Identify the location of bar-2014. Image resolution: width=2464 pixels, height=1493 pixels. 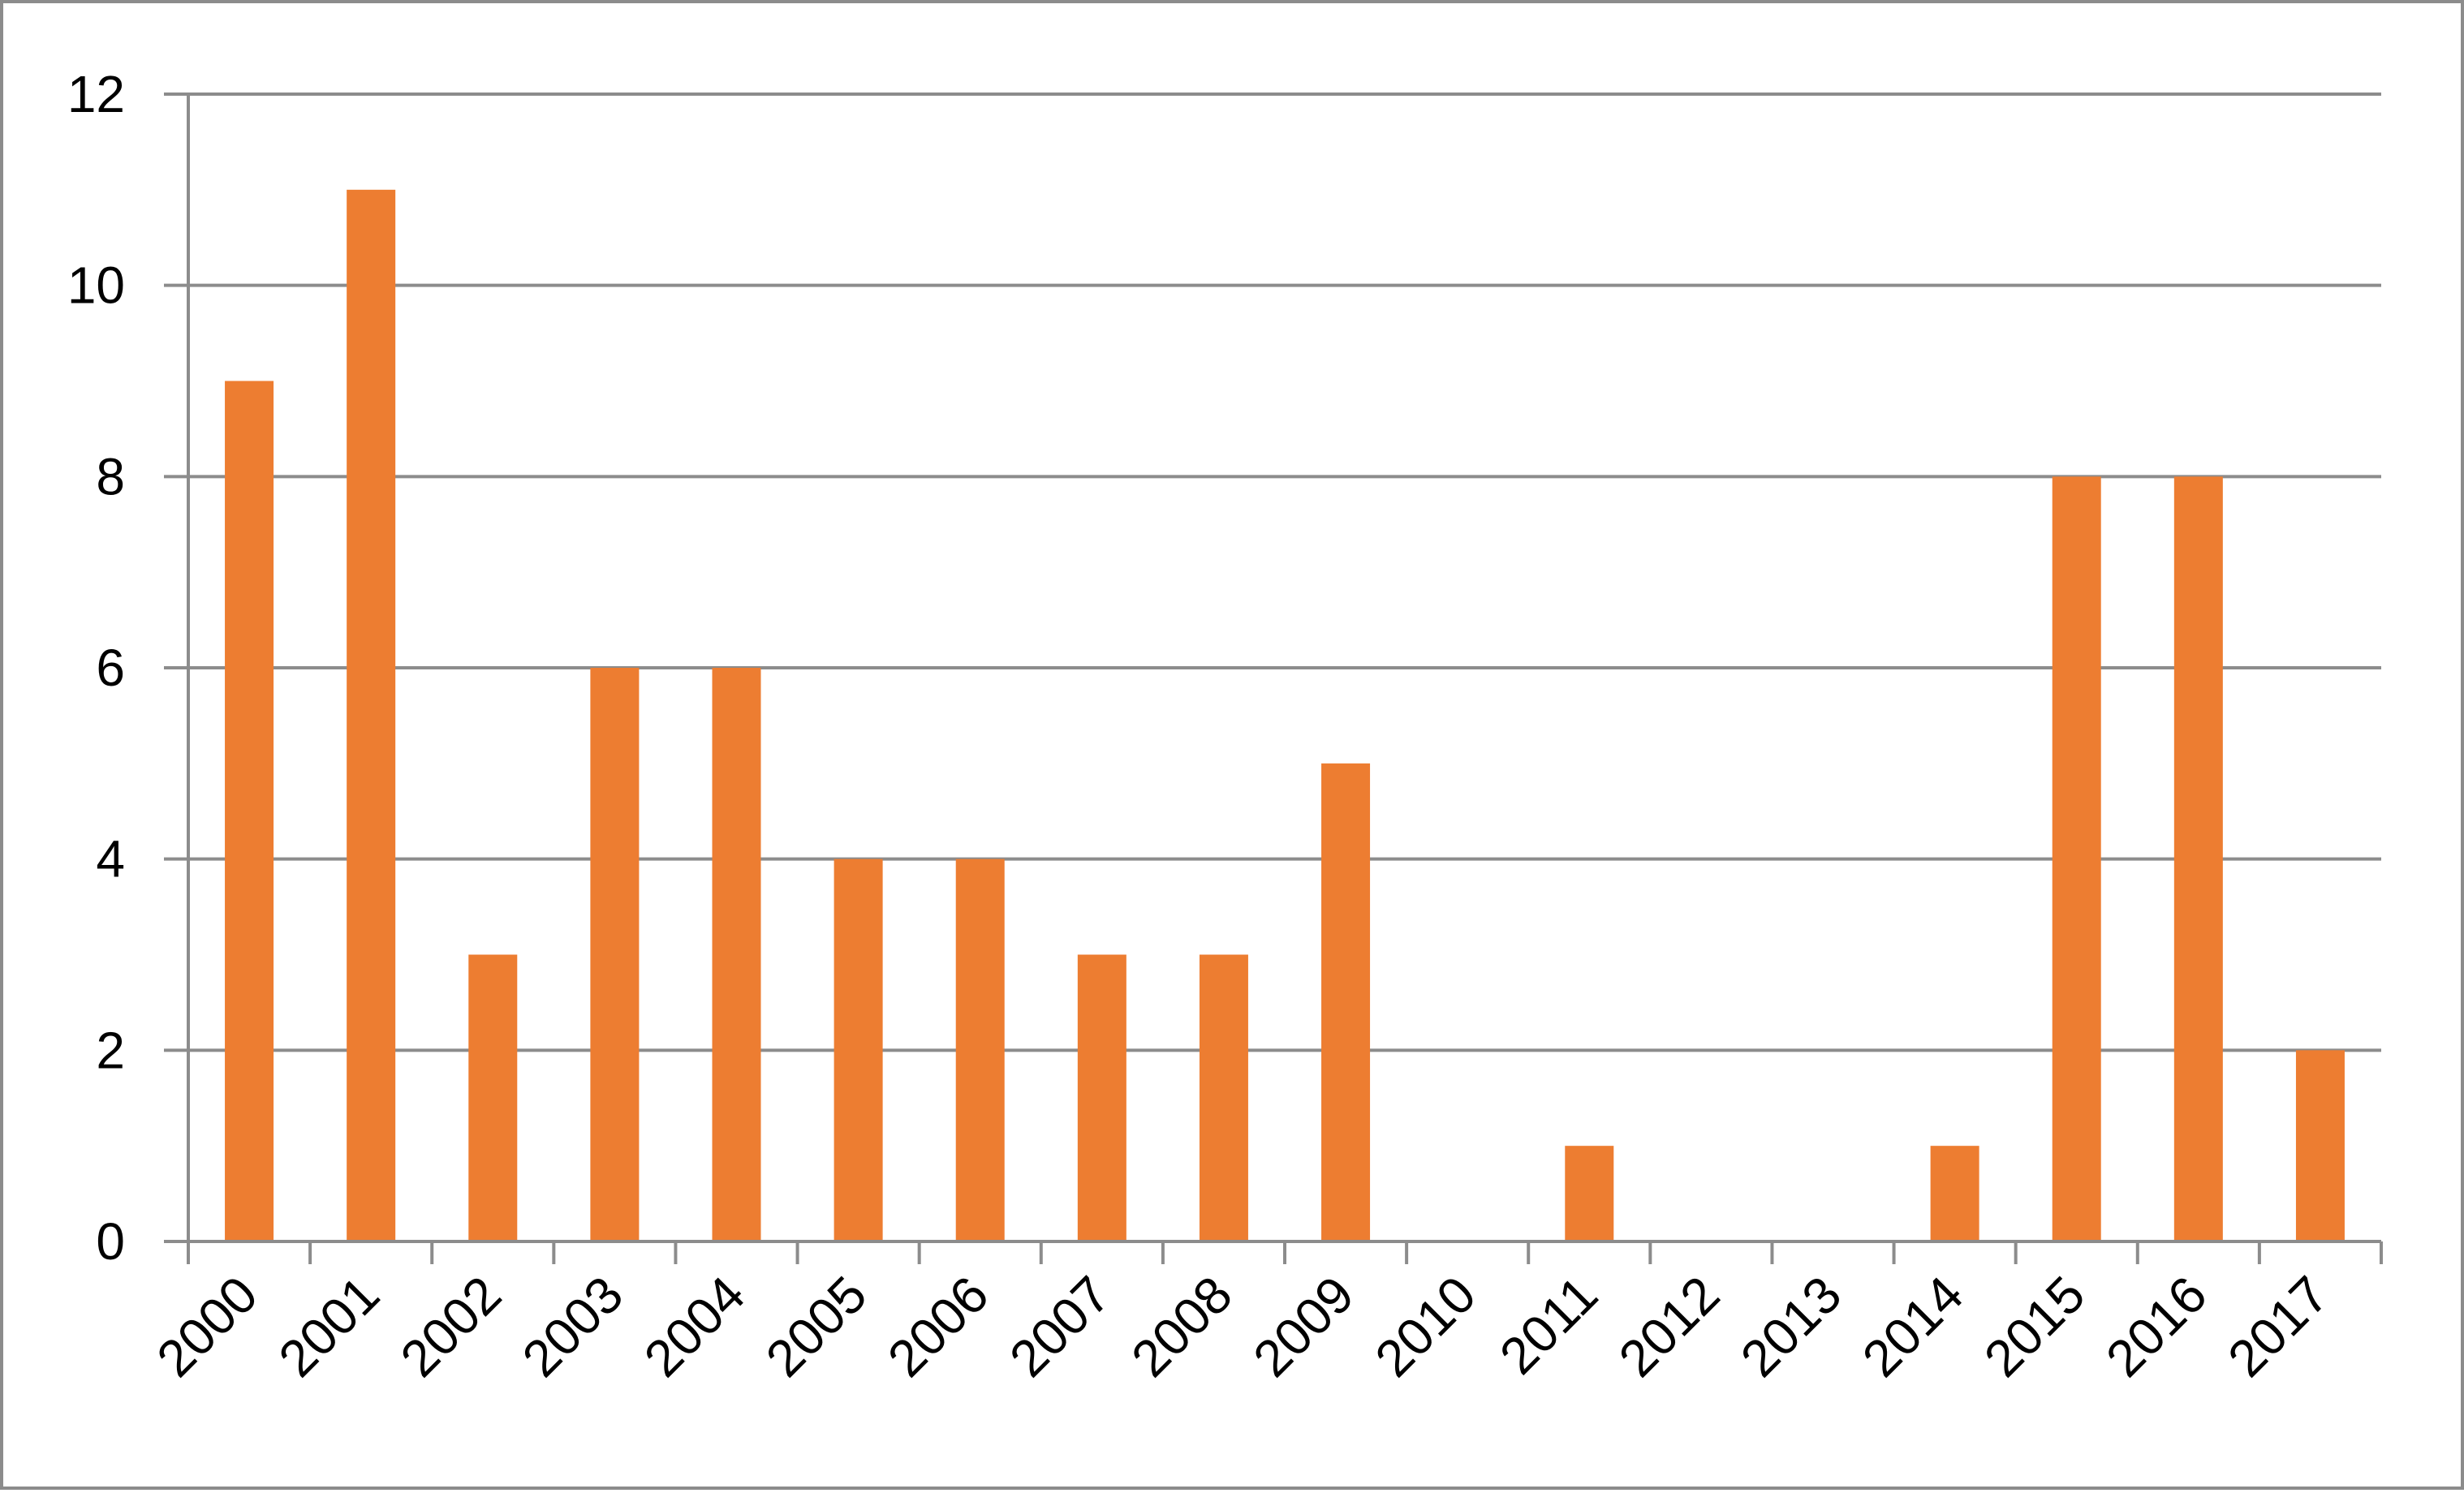
(1954, 1193).